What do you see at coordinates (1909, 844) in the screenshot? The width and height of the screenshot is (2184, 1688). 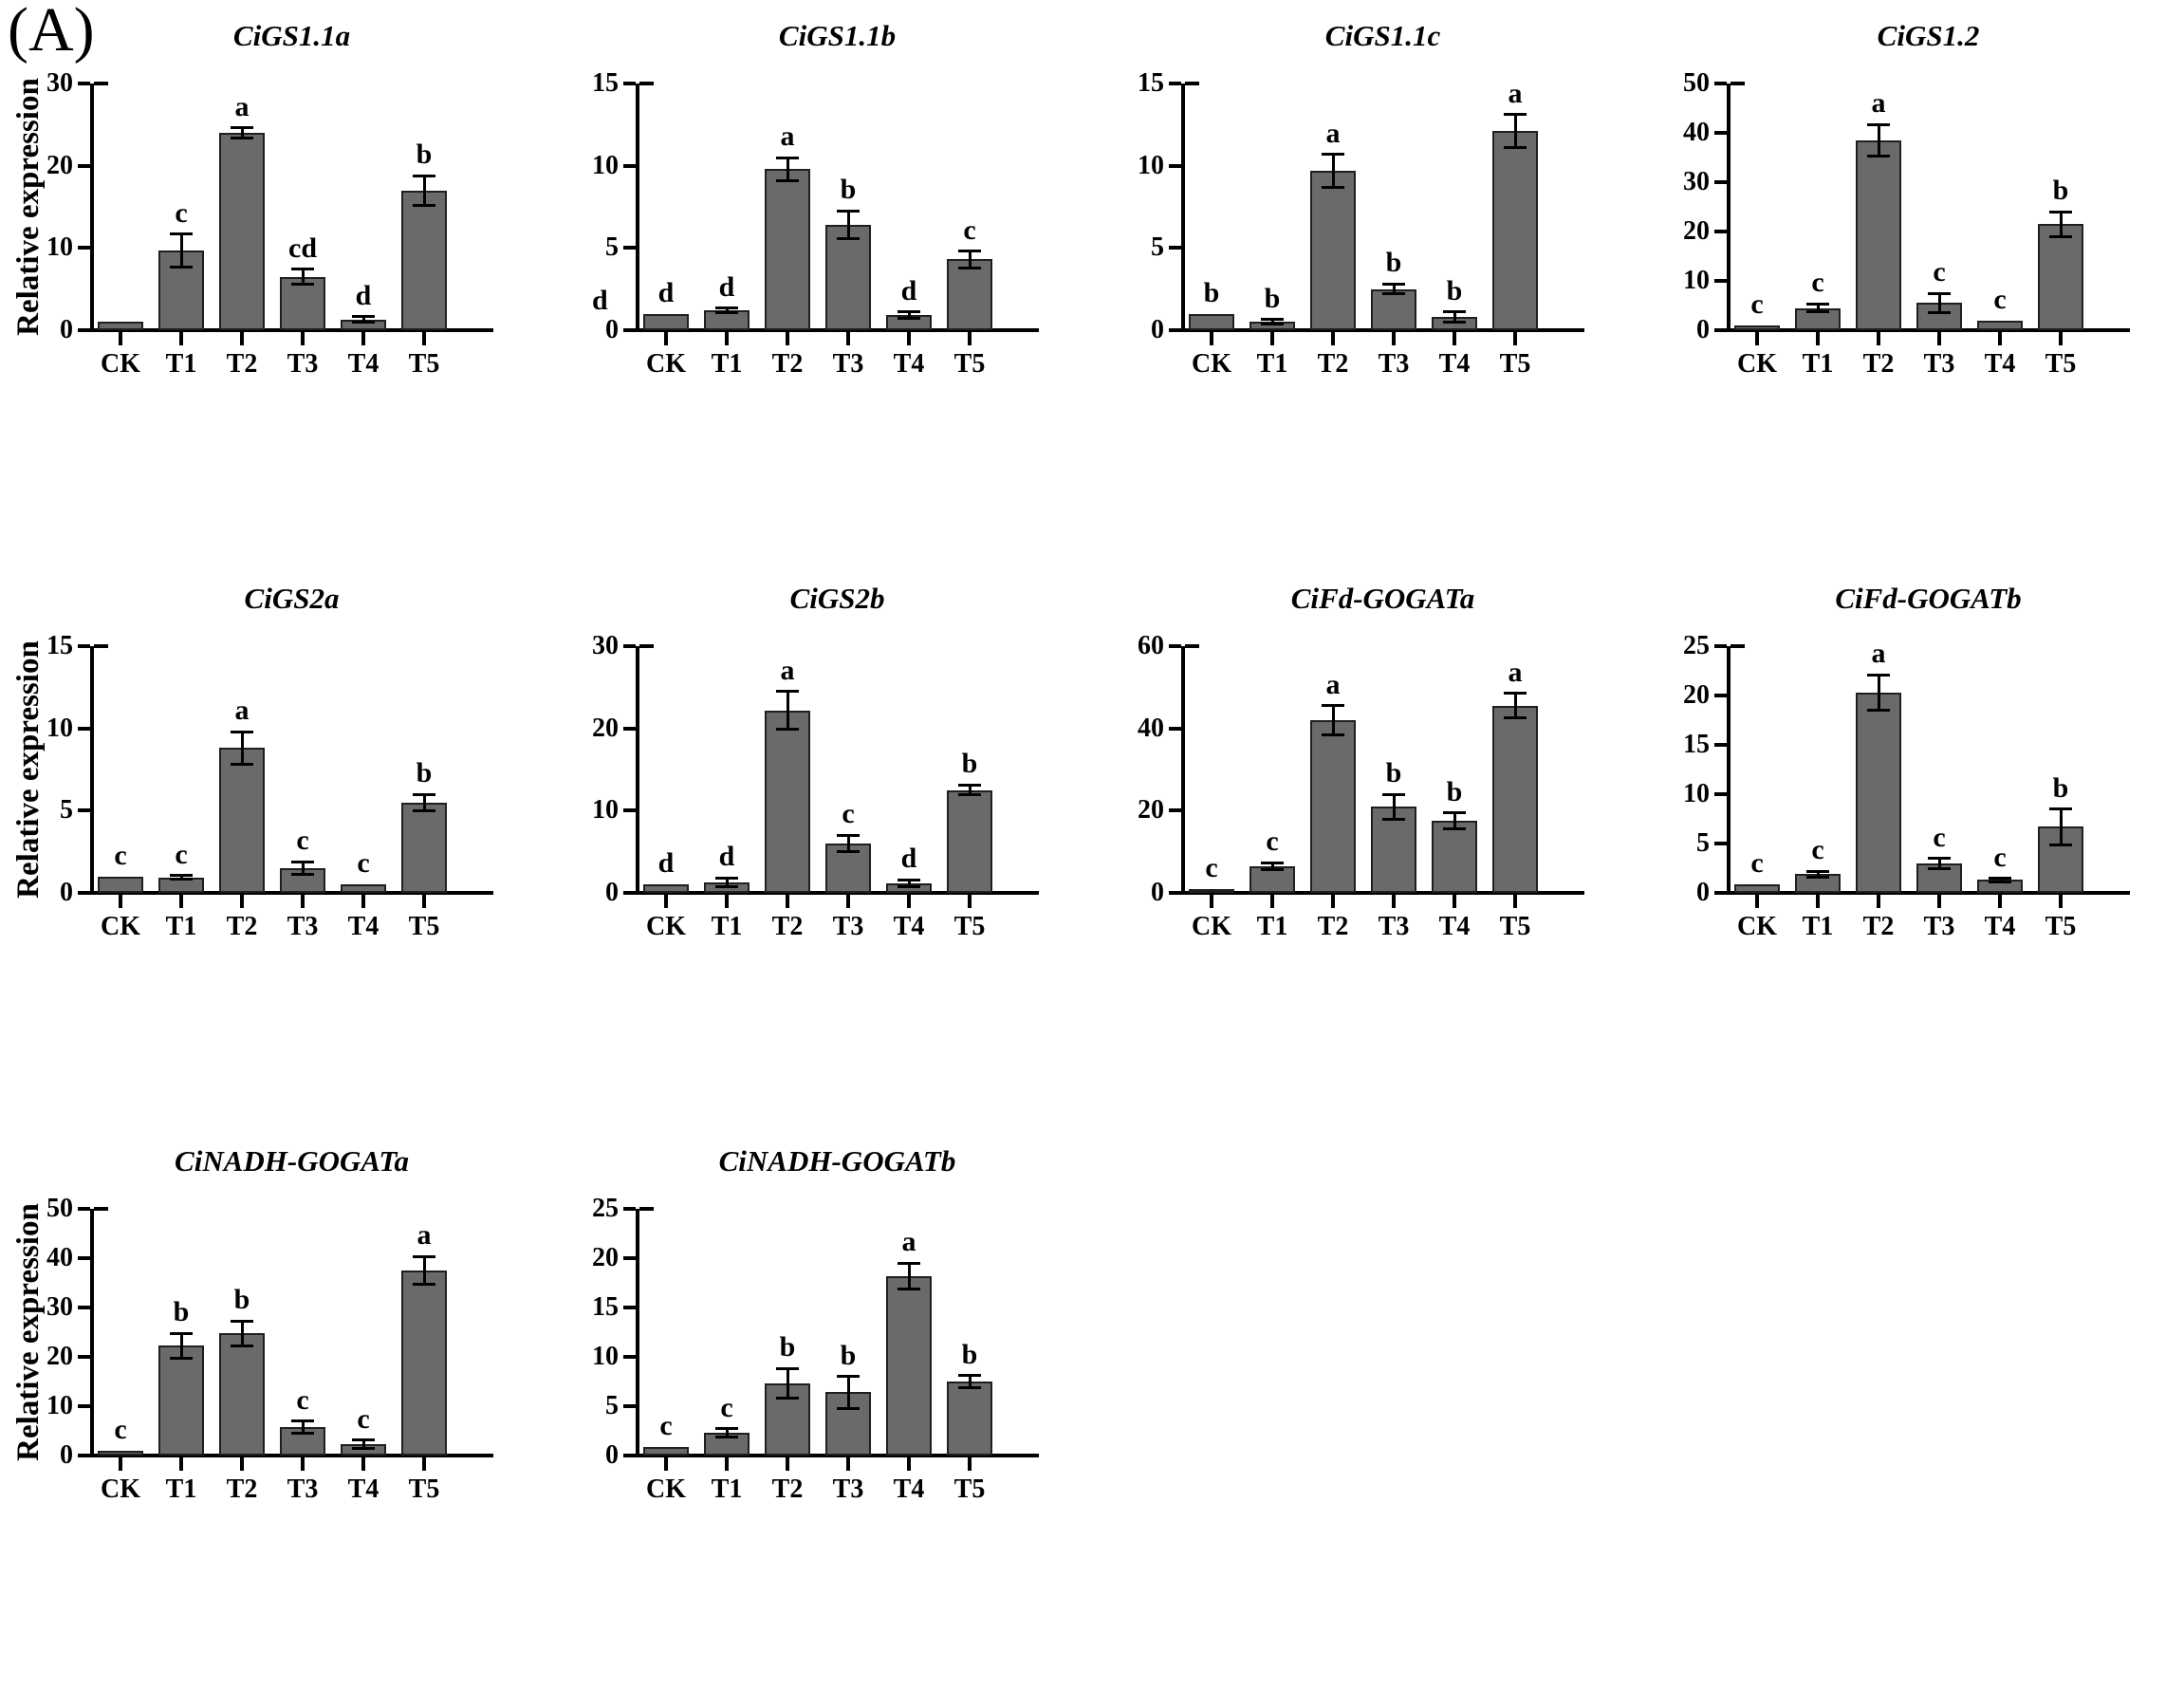 I see `bar-chart: CiFd-GOGATb 0 5 10 15 20 25 c CK c T1 a T2 c T3 c T4 b T5` at bounding box center [1909, 844].